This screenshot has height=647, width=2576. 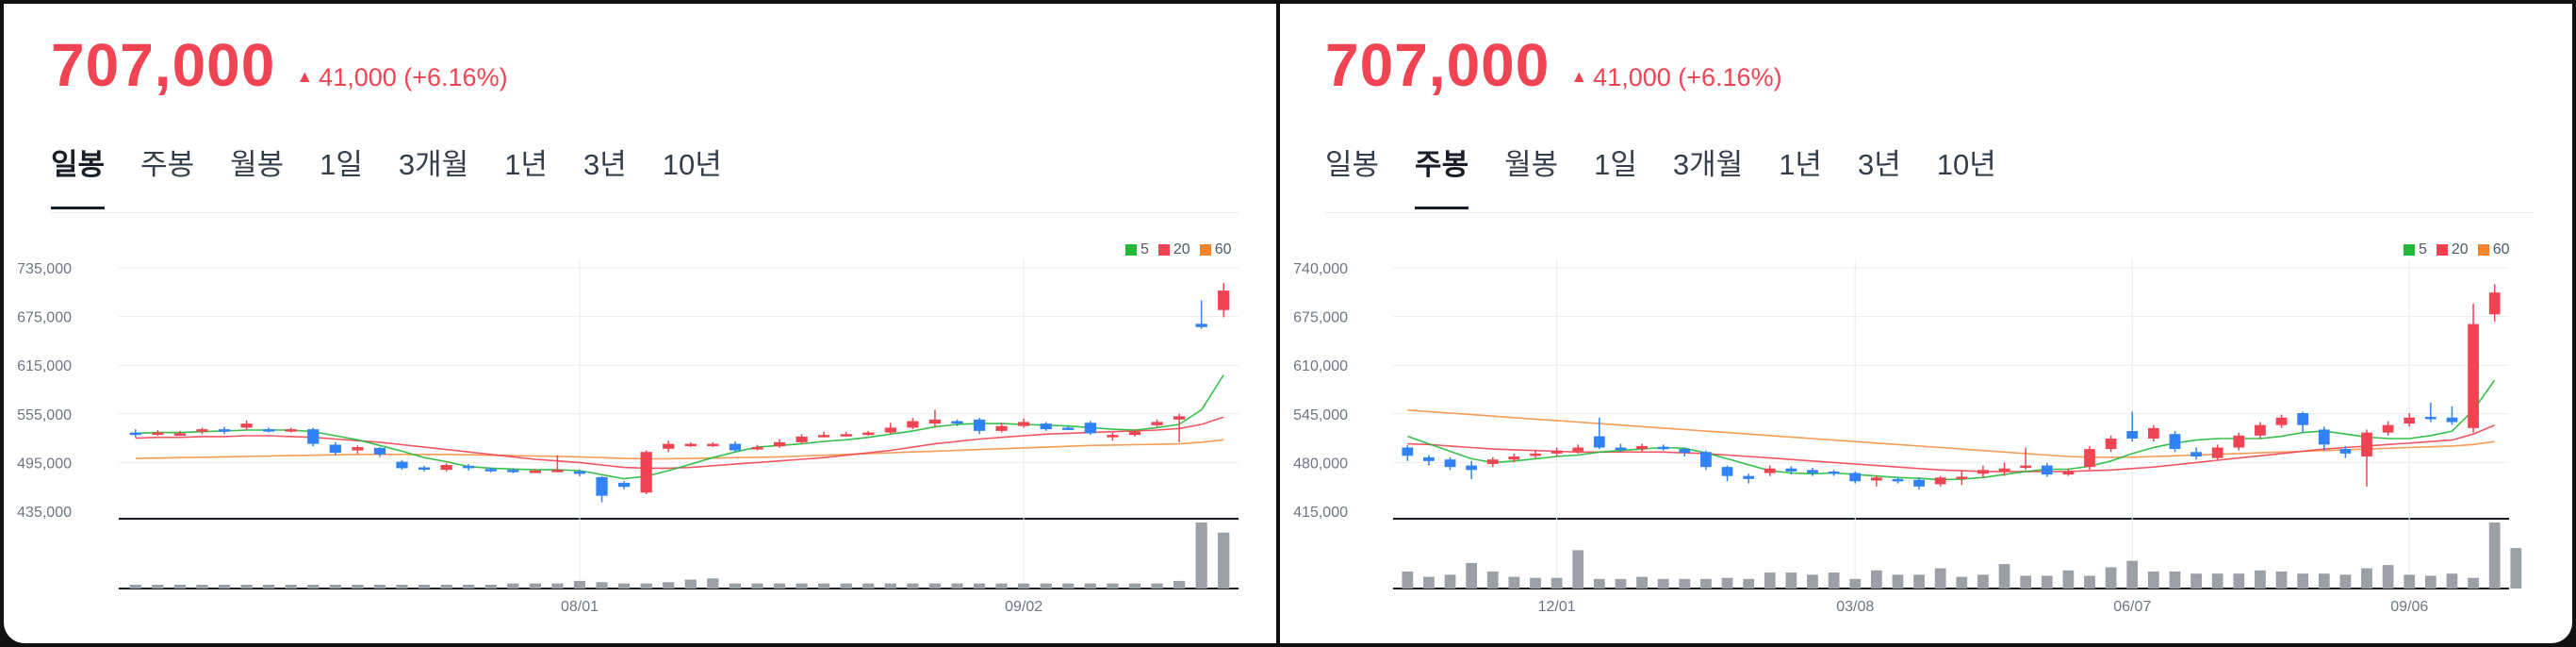 I want to click on legend-ma5-label: 5, so click(x=1144, y=249).